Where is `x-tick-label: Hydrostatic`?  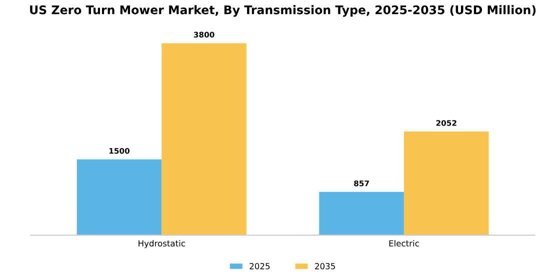
x-tick-label: Hydrostatic is located at coordinates (161, 244).